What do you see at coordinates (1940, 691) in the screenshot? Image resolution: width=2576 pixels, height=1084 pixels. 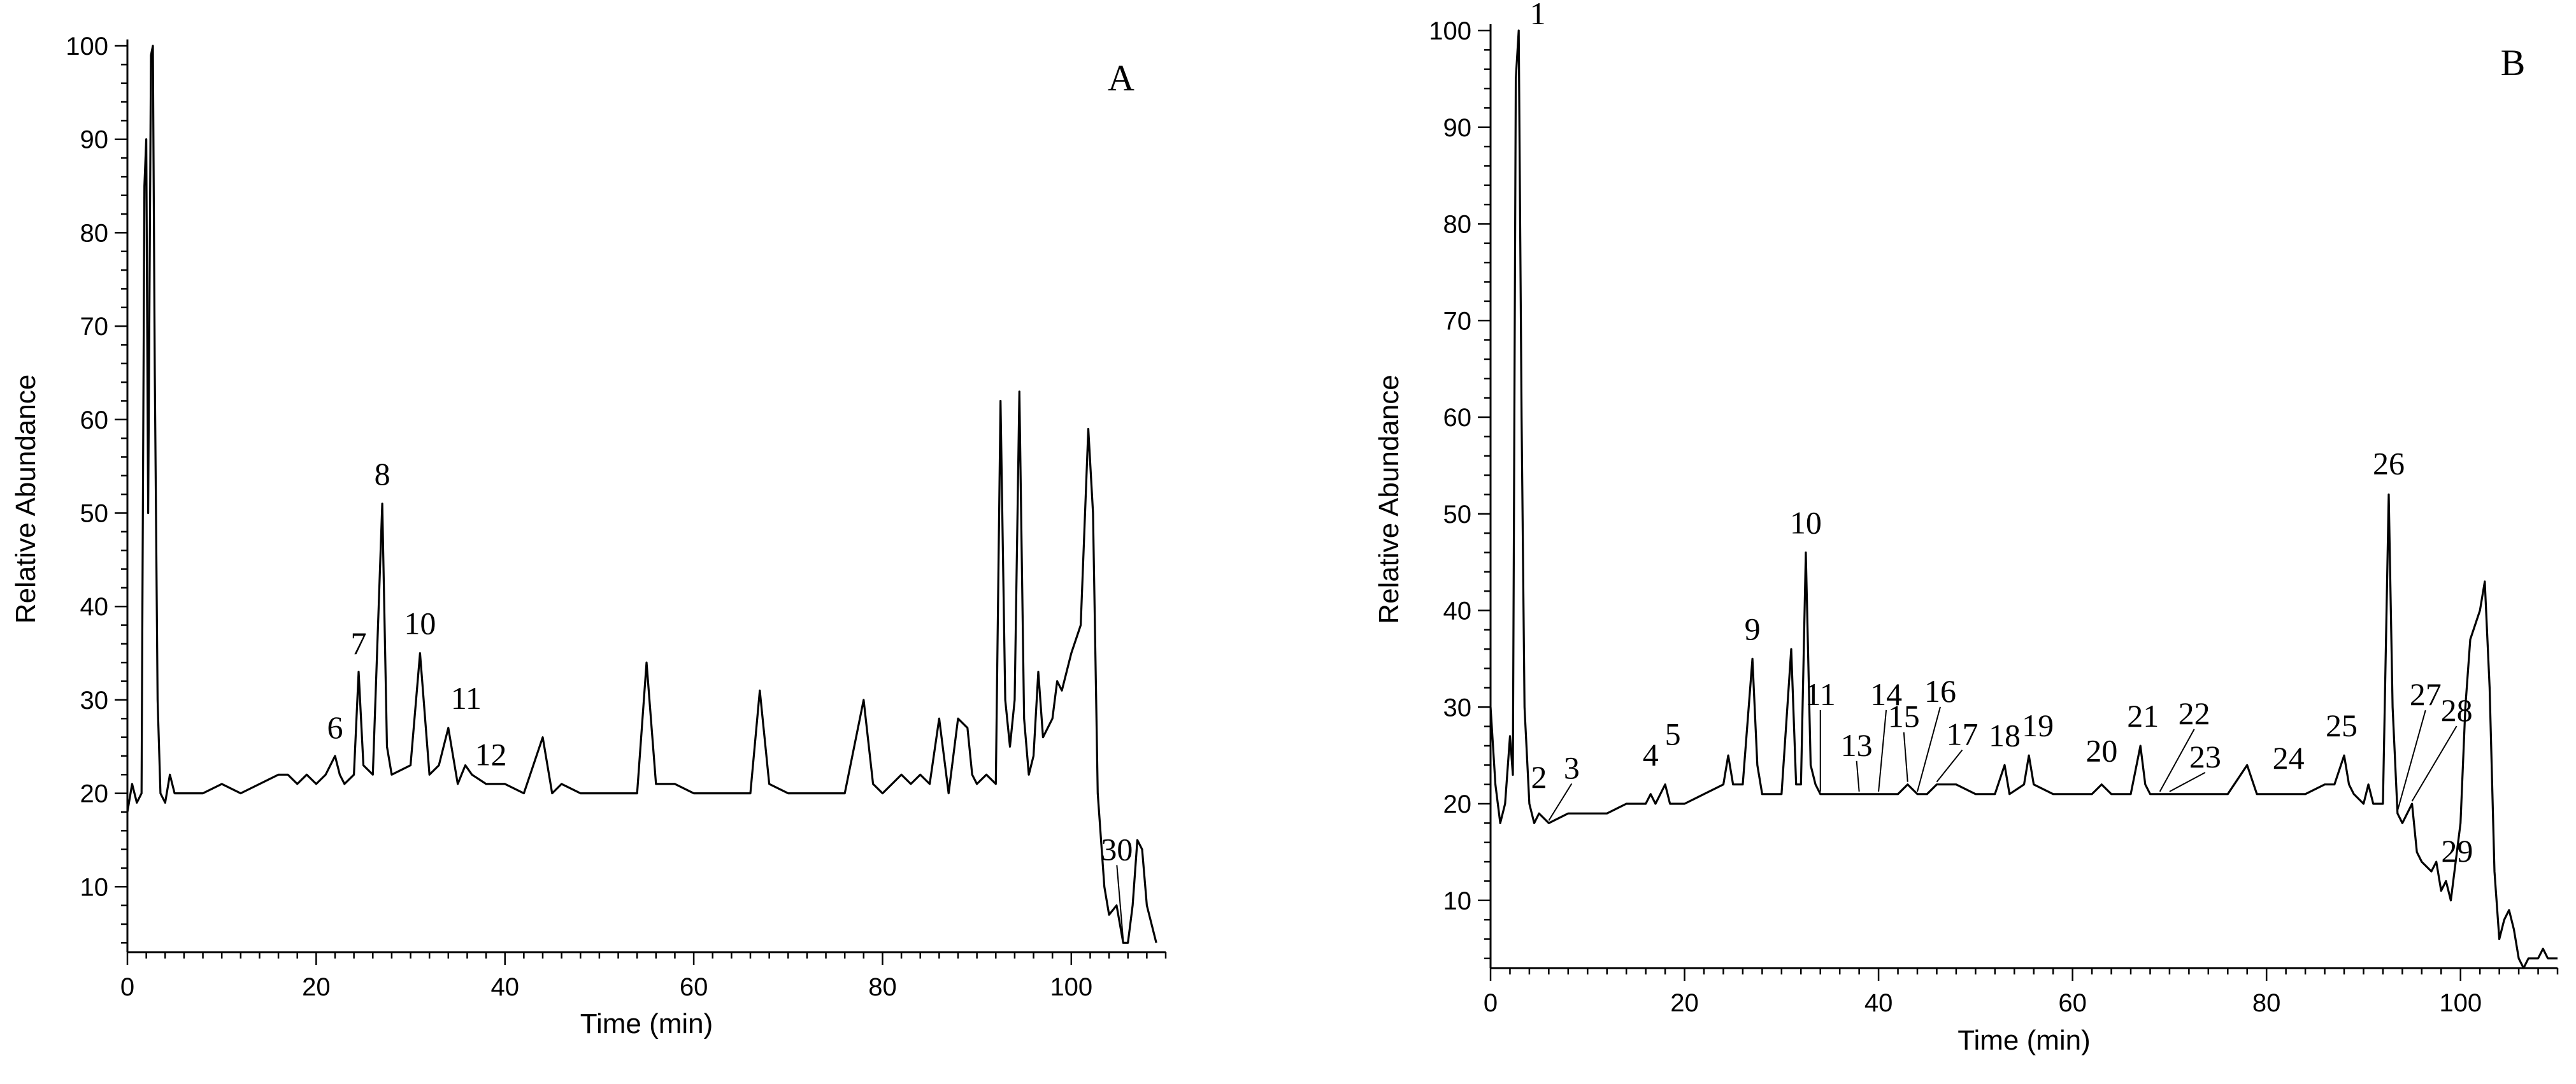 I see `peak-label: 16` at bounding box center [1940, 691].